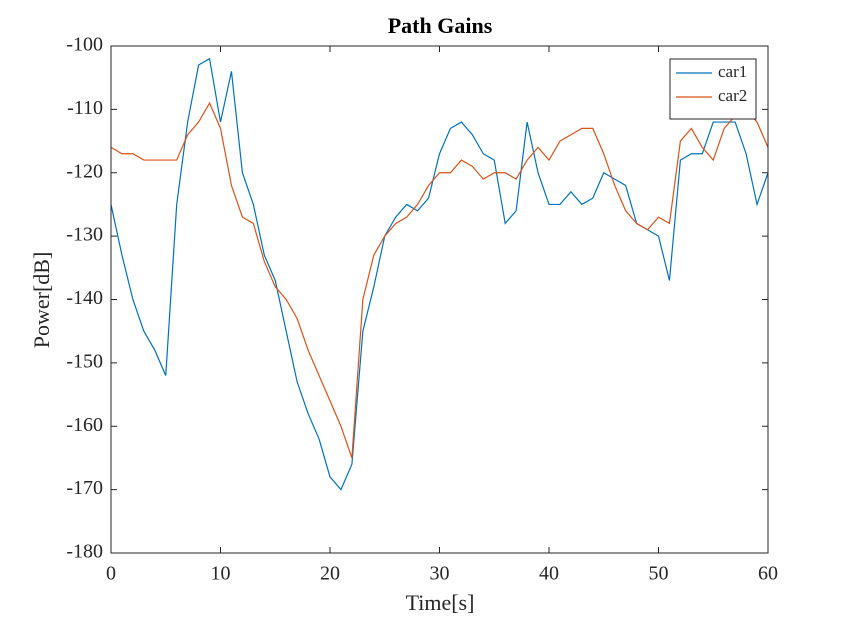  Describe the element at coordinates (84, 171) in the screenshot. I see `y-tick-label: -120` at that location.